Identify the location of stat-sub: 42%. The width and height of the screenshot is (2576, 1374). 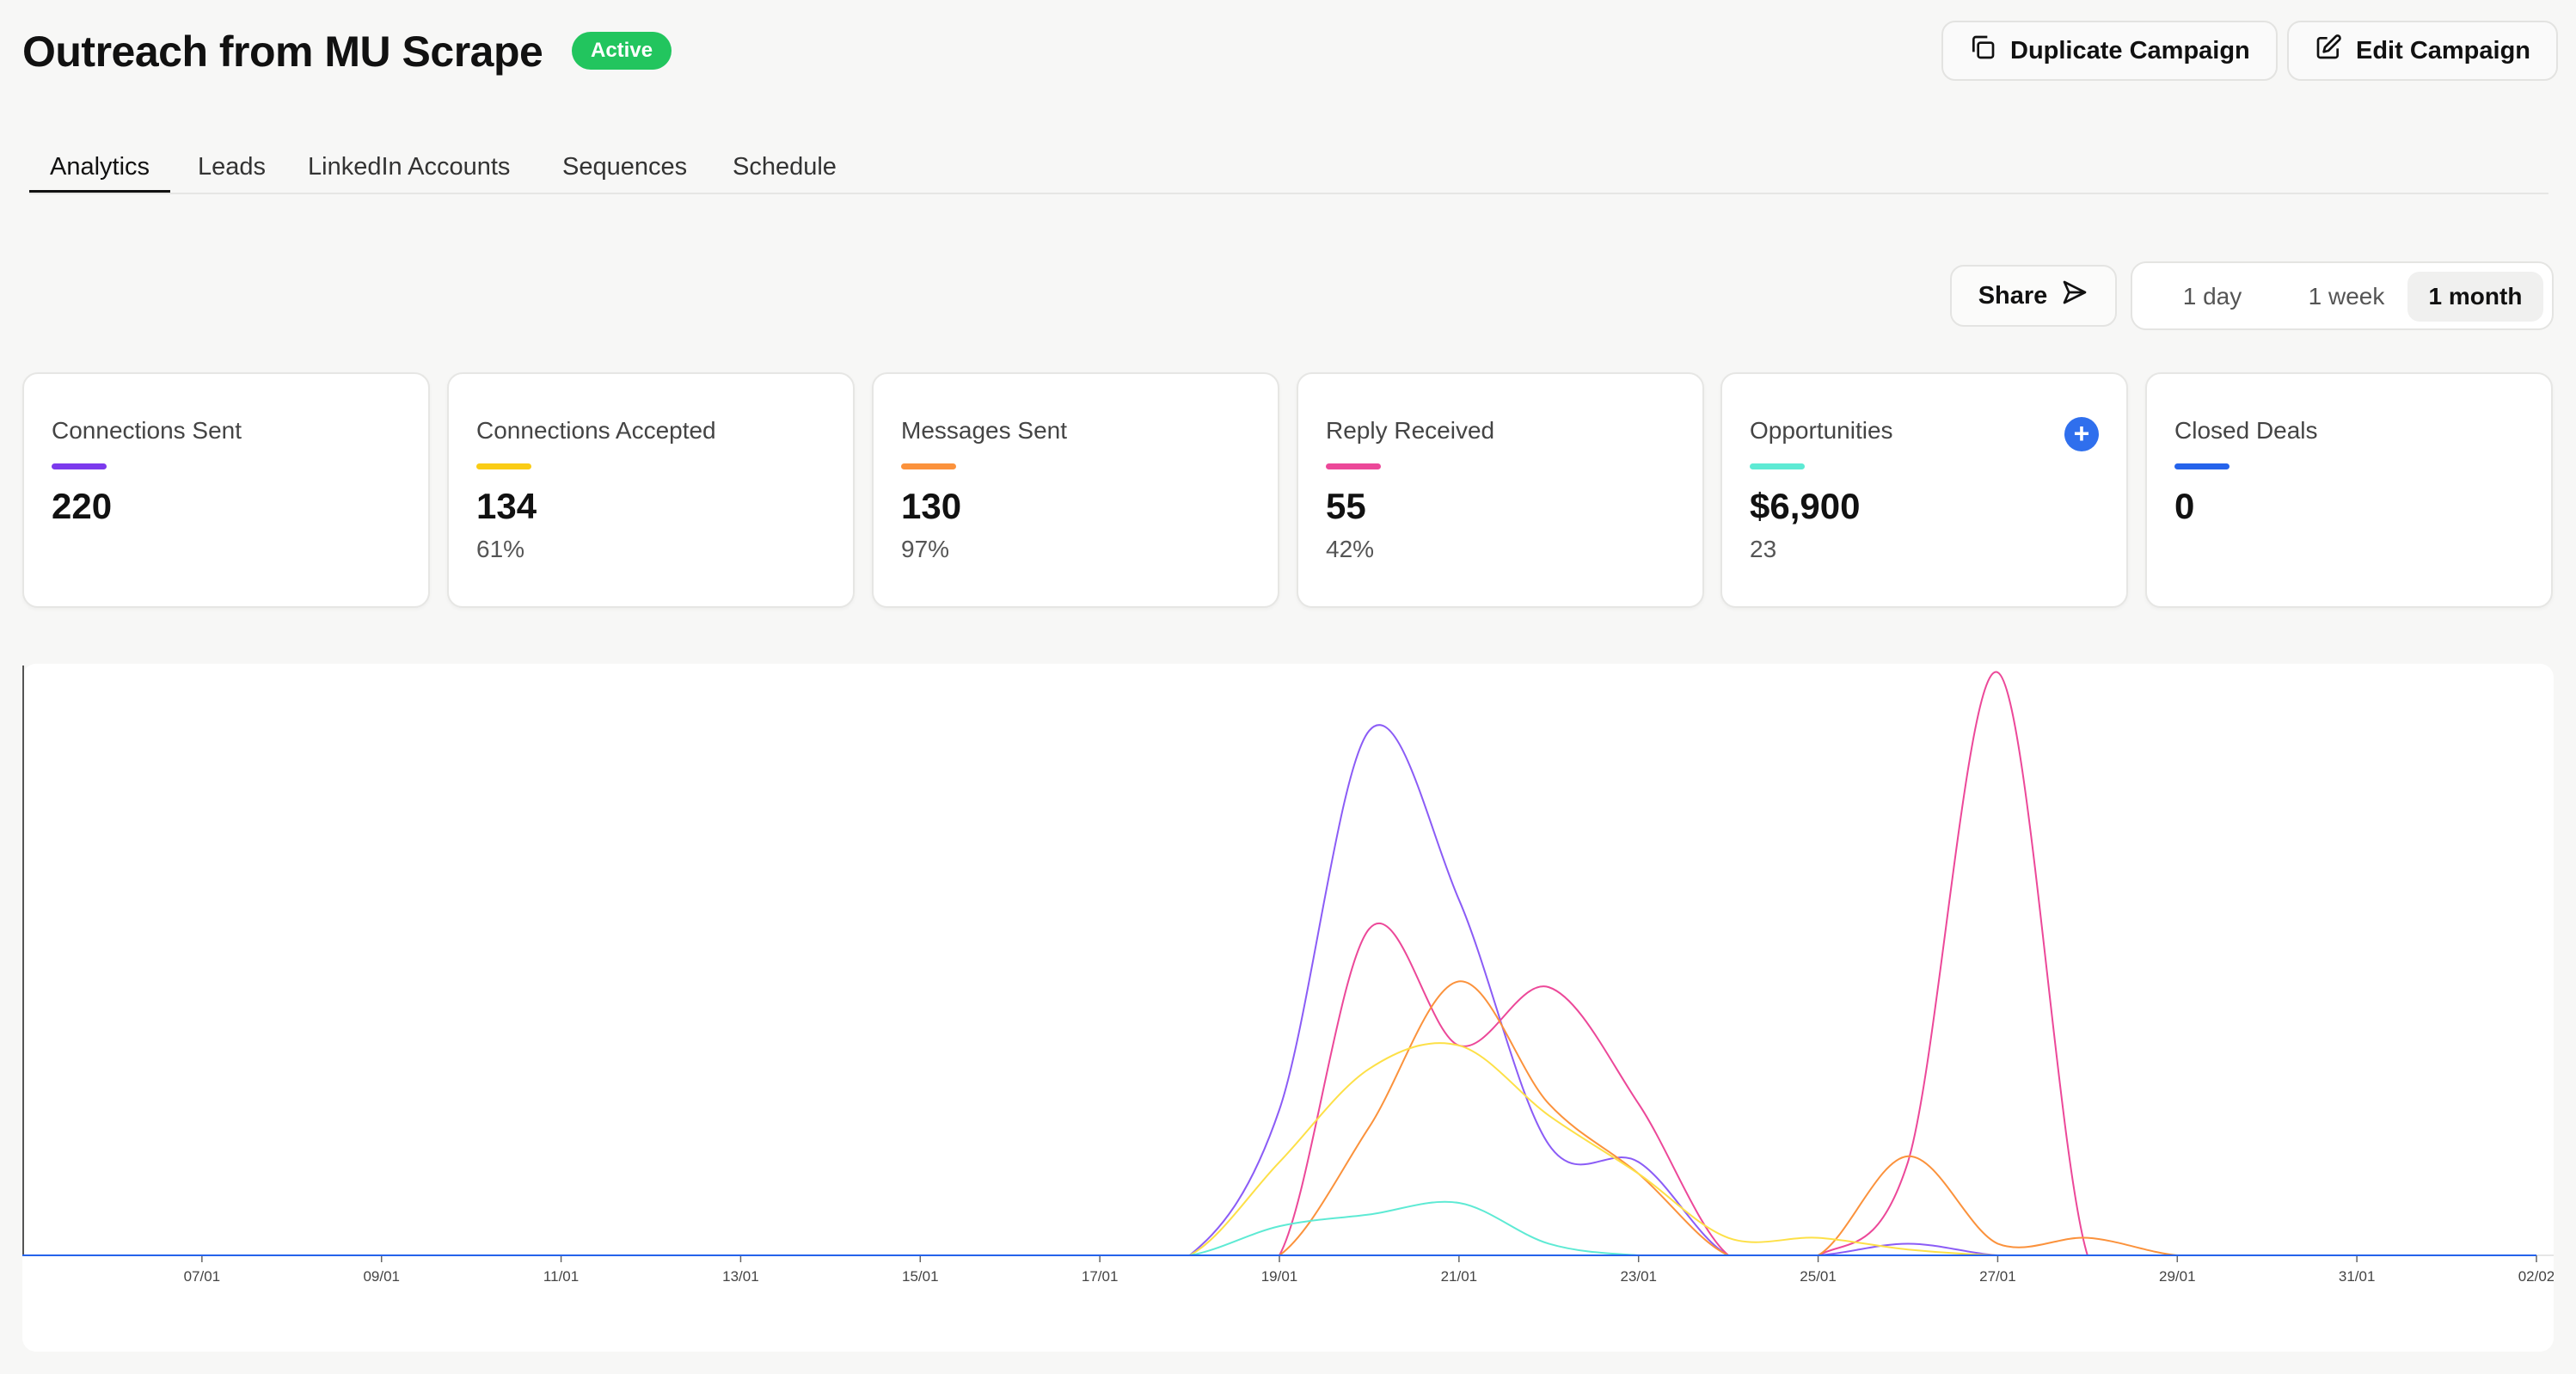
(1350, 549).